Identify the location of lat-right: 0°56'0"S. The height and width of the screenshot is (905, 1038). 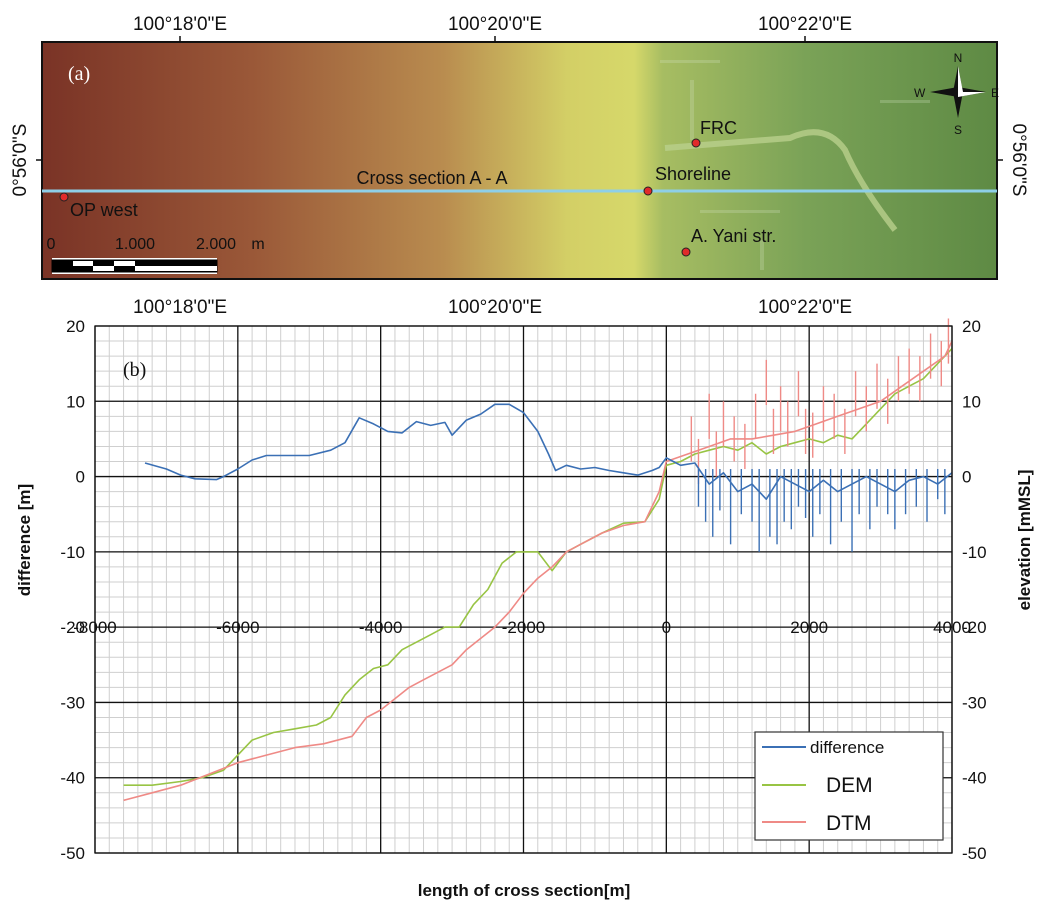
(1018, 160).